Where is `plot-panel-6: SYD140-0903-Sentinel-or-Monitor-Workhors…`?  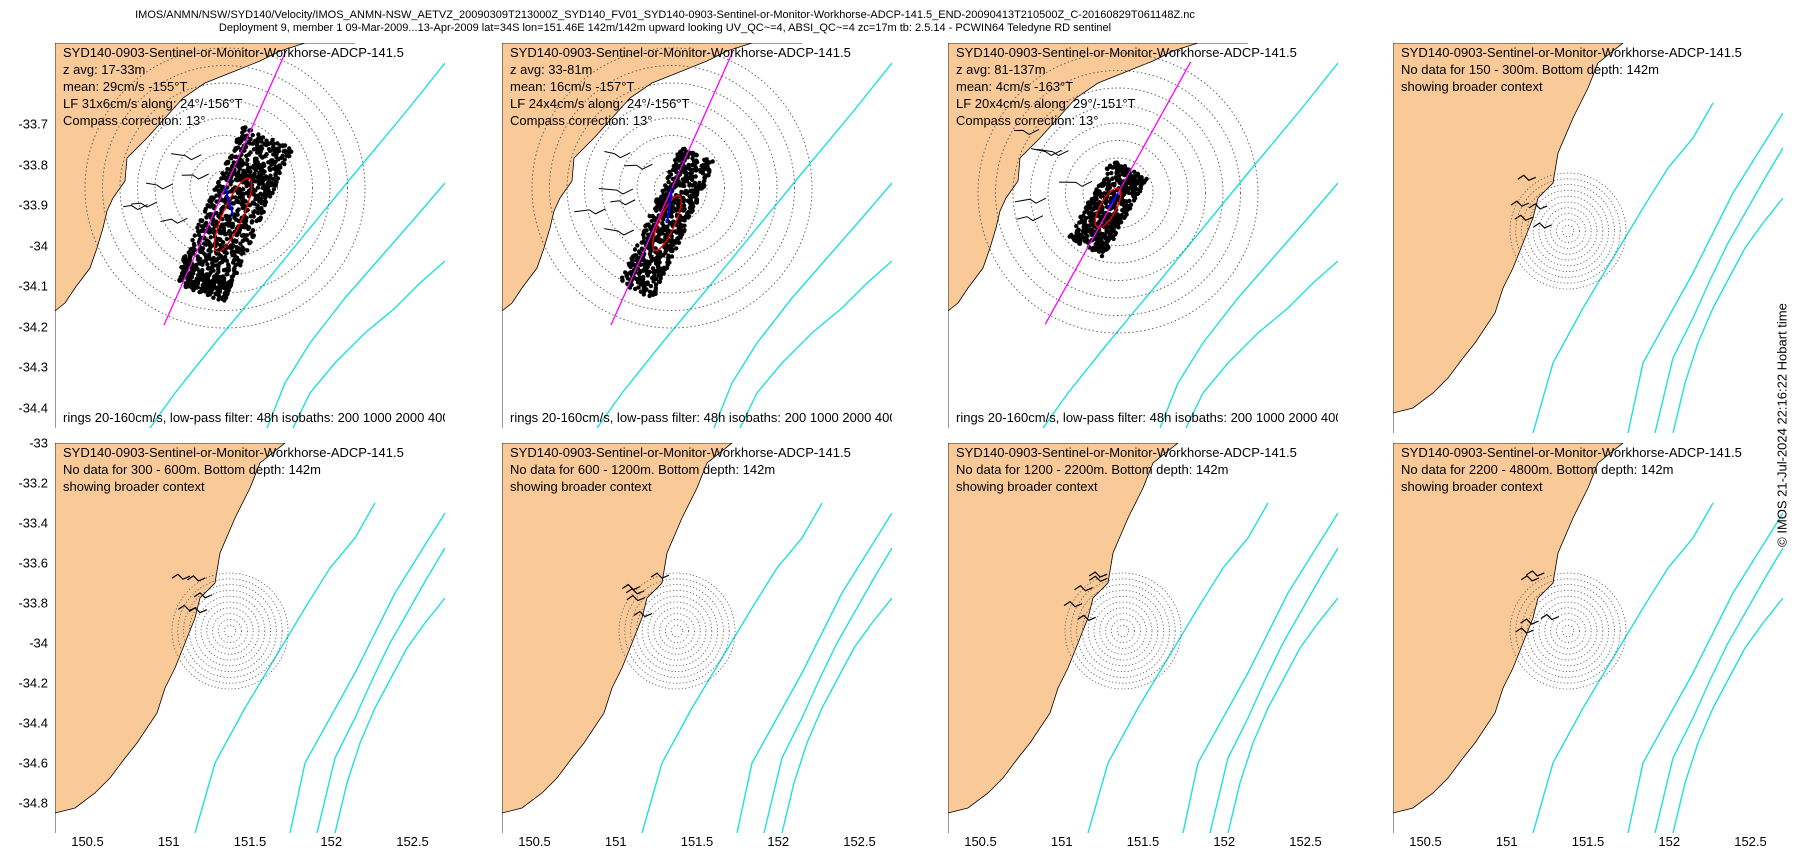
plot-panel-6: SYD140-0903-Sentinel-or-Monitor-Workhors… is located at coordinates (697, 638).